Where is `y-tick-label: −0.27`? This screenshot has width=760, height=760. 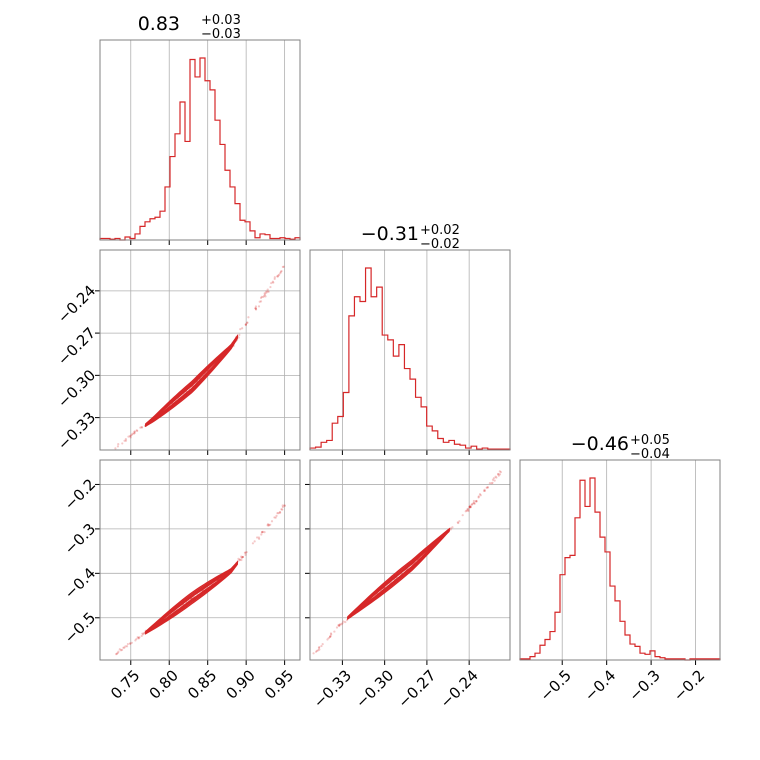
y-tick-label: −0.27 is located at coordinates (76, 346).